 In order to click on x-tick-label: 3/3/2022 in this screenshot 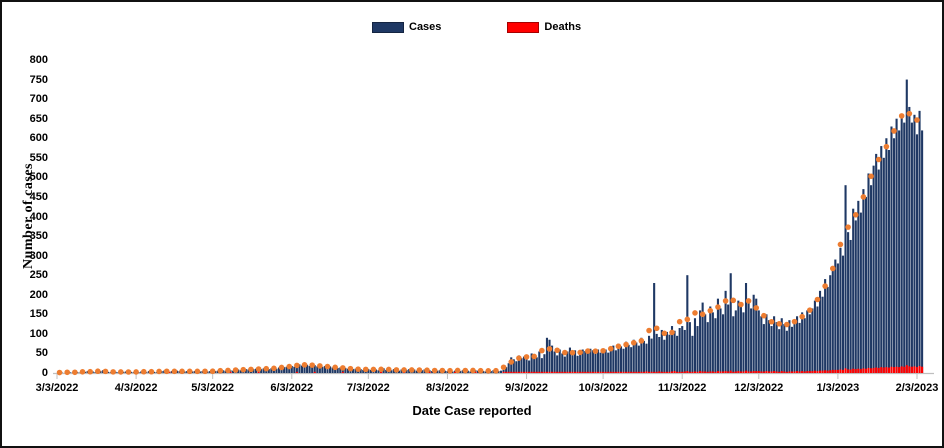, I will do `click(57, 388)`.